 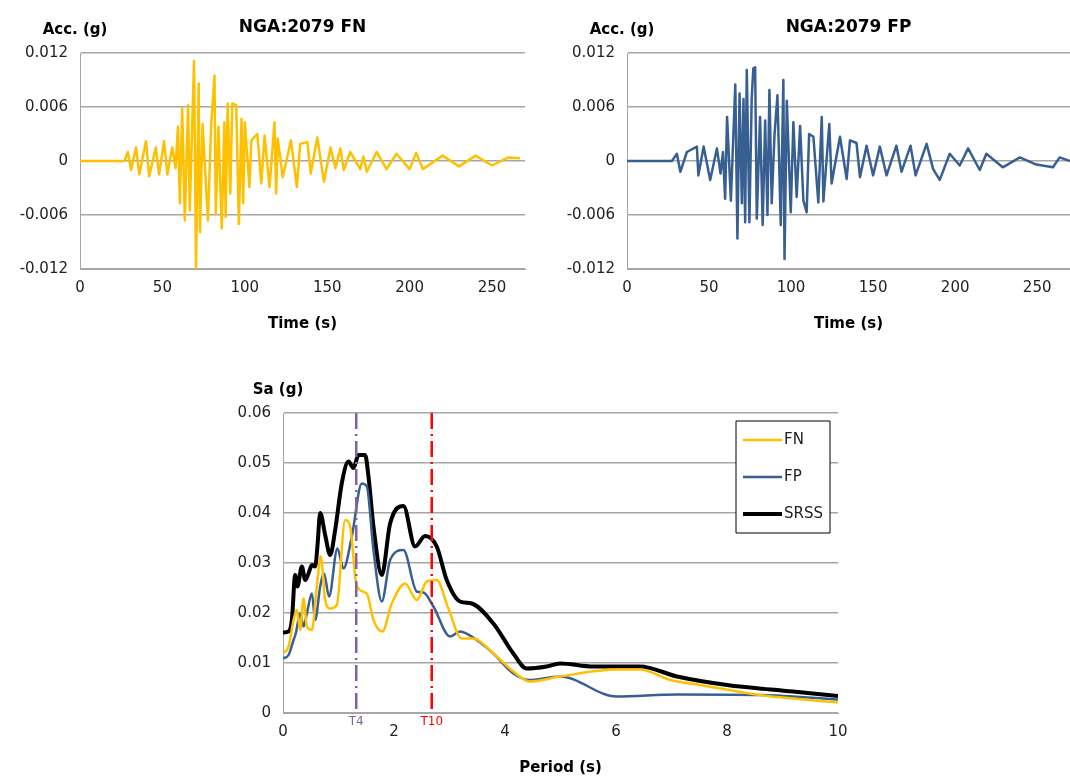 What do you see at coordinates (616, 730) in the screenshot?
I see `x-tick-label: 6` at bounding box center [616, 730].